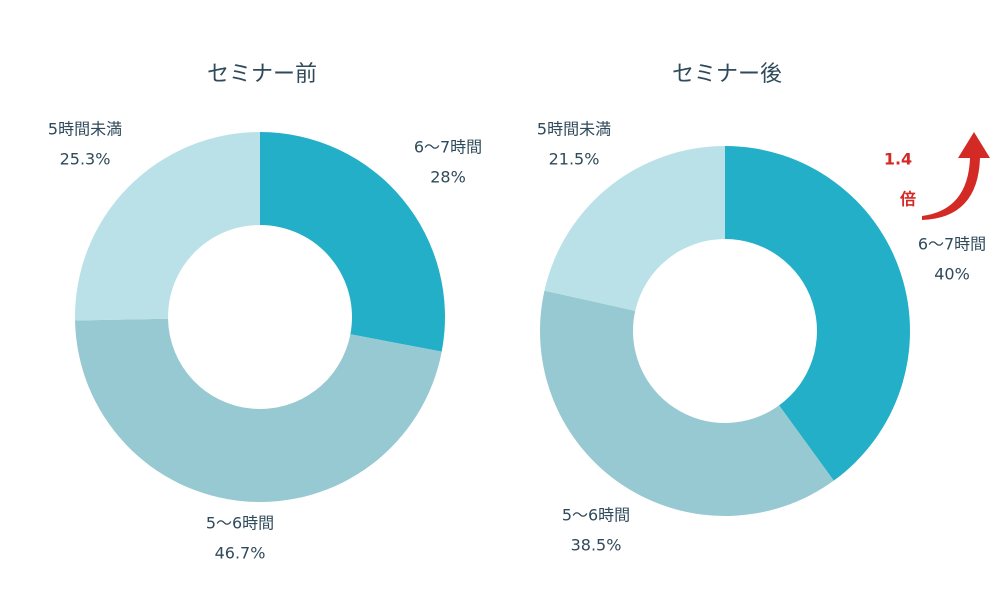 This screenshot has width=1000, height=600. Describe the element at coordinates (908, 199) in the screenshot. I see `annotation: 倍` at that location.